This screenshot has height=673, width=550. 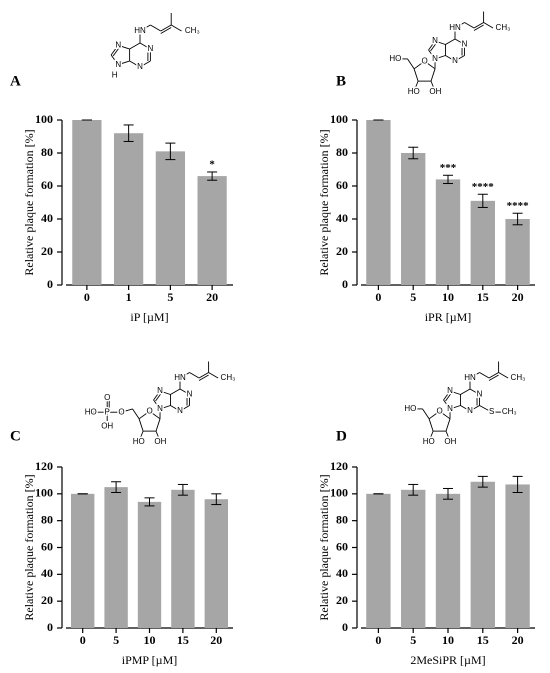 What do you see at coordinates (150, 640) in the screenshot?
I see `x-tick-label: 10` at bounding box center [150, 640].